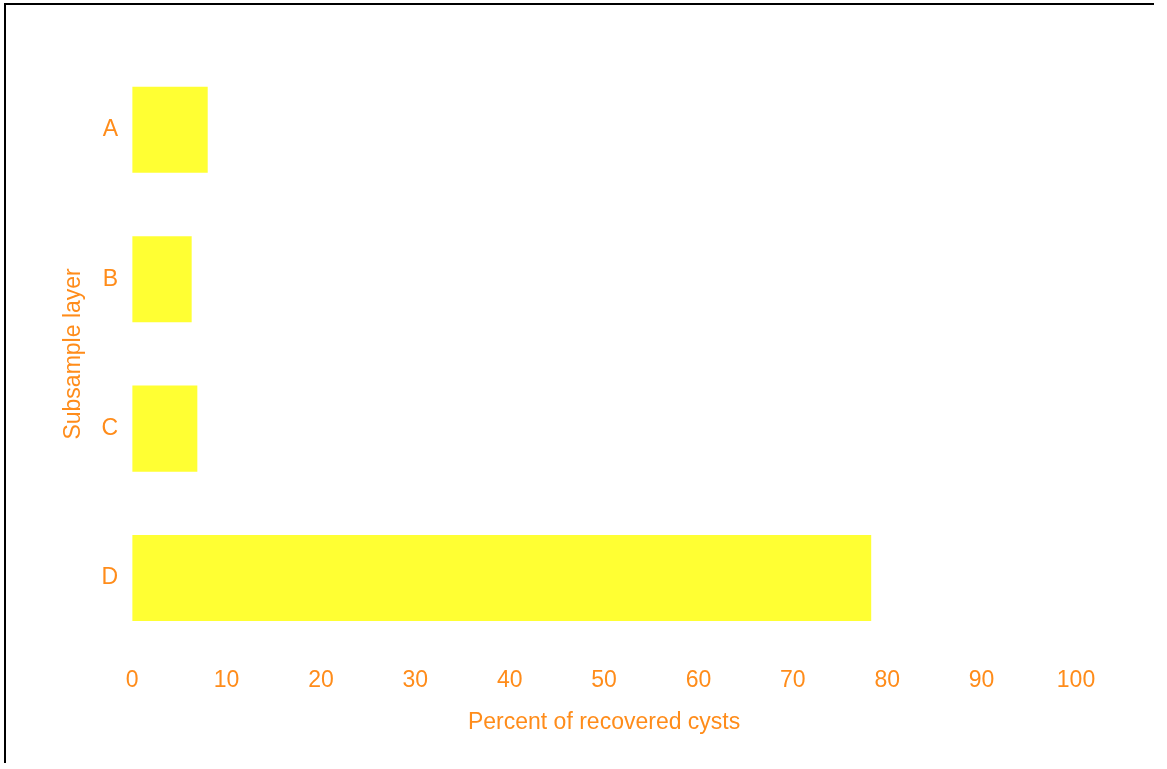  I want to click on x-tick-label: 50, so click(604, 678).